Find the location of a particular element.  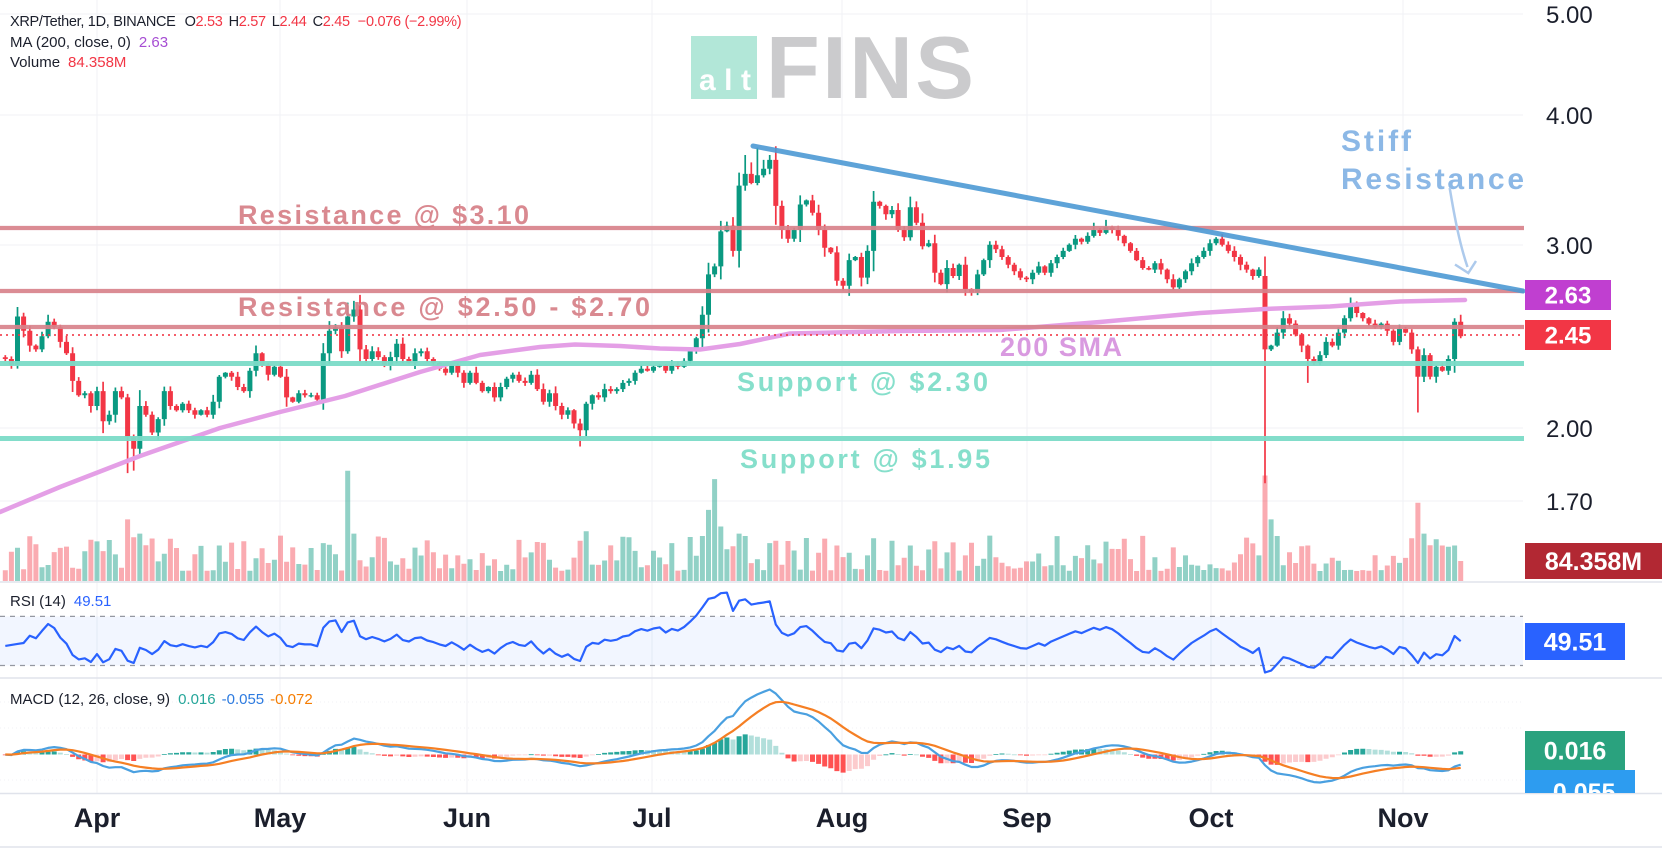

svg-text: 84.358M is located at coordinates (1593, 562).